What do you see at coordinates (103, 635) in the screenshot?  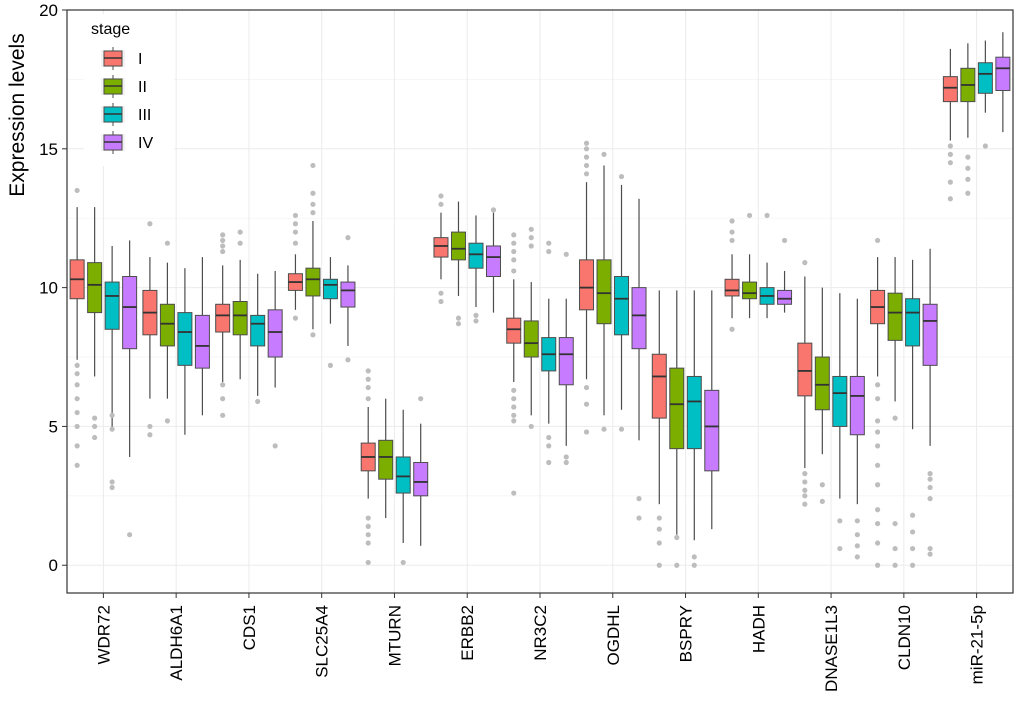 I see `x-tick-label: WDR72` at bounding box center [103, 635].